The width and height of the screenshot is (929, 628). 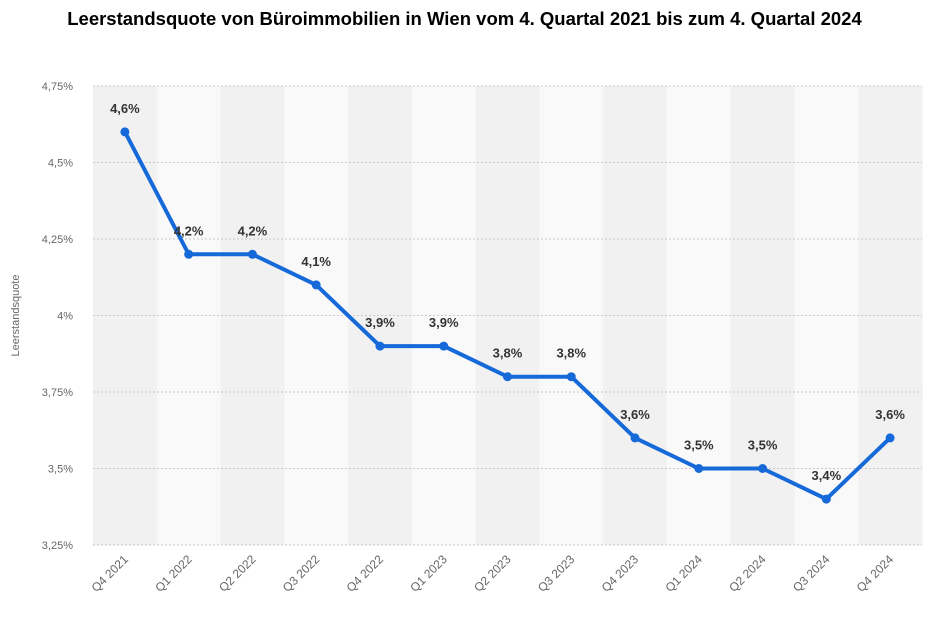 I want to click on y-tick-label: 3,5%, so click(x=60, y=470).